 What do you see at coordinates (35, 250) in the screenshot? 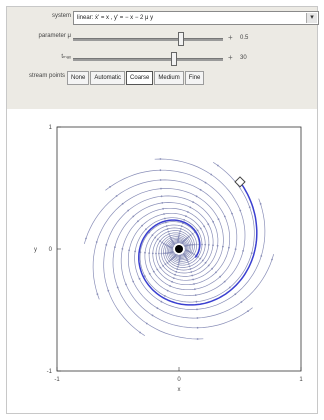
I see `y-axis-label: y` at bounding box center [35, 250].